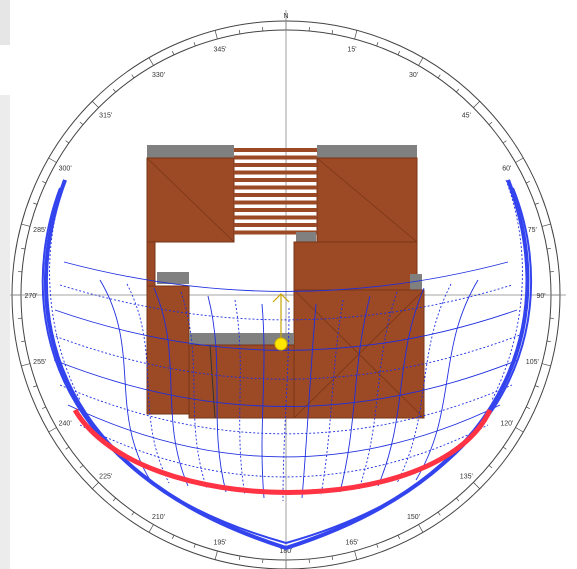 The image size is (577, 569). Describe the element at coordinates (506, 169) in the screenshot. I see `bearing-label: 60'` at that location.